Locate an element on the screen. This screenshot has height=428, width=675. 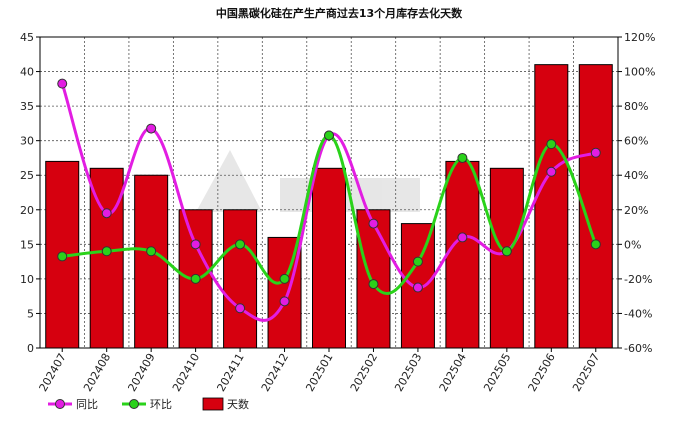
x-tick-label: 202505 is located at coordinates (497, 372).